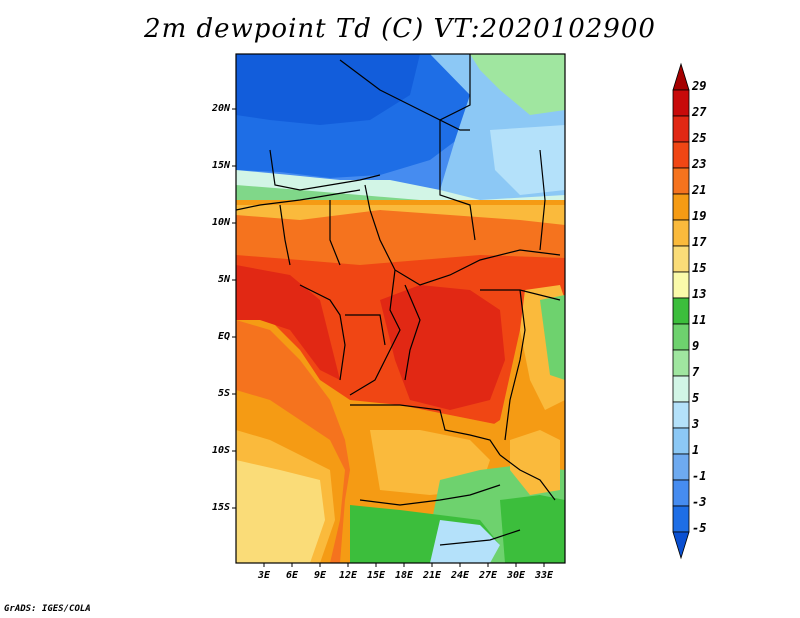  I want to click on colorbar-label: 5, so click(696, 398).